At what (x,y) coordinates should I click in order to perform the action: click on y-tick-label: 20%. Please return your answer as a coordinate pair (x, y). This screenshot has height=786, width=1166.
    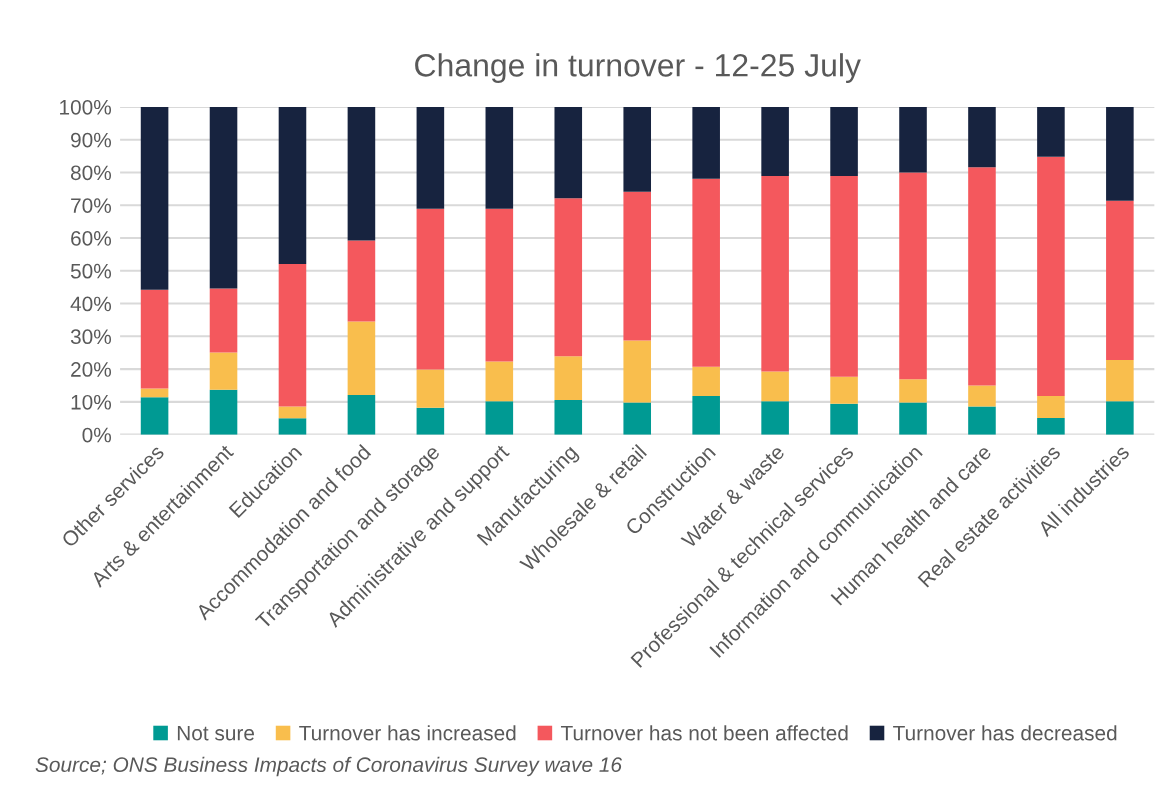
    Looking at the image, I should click on (91, 369).